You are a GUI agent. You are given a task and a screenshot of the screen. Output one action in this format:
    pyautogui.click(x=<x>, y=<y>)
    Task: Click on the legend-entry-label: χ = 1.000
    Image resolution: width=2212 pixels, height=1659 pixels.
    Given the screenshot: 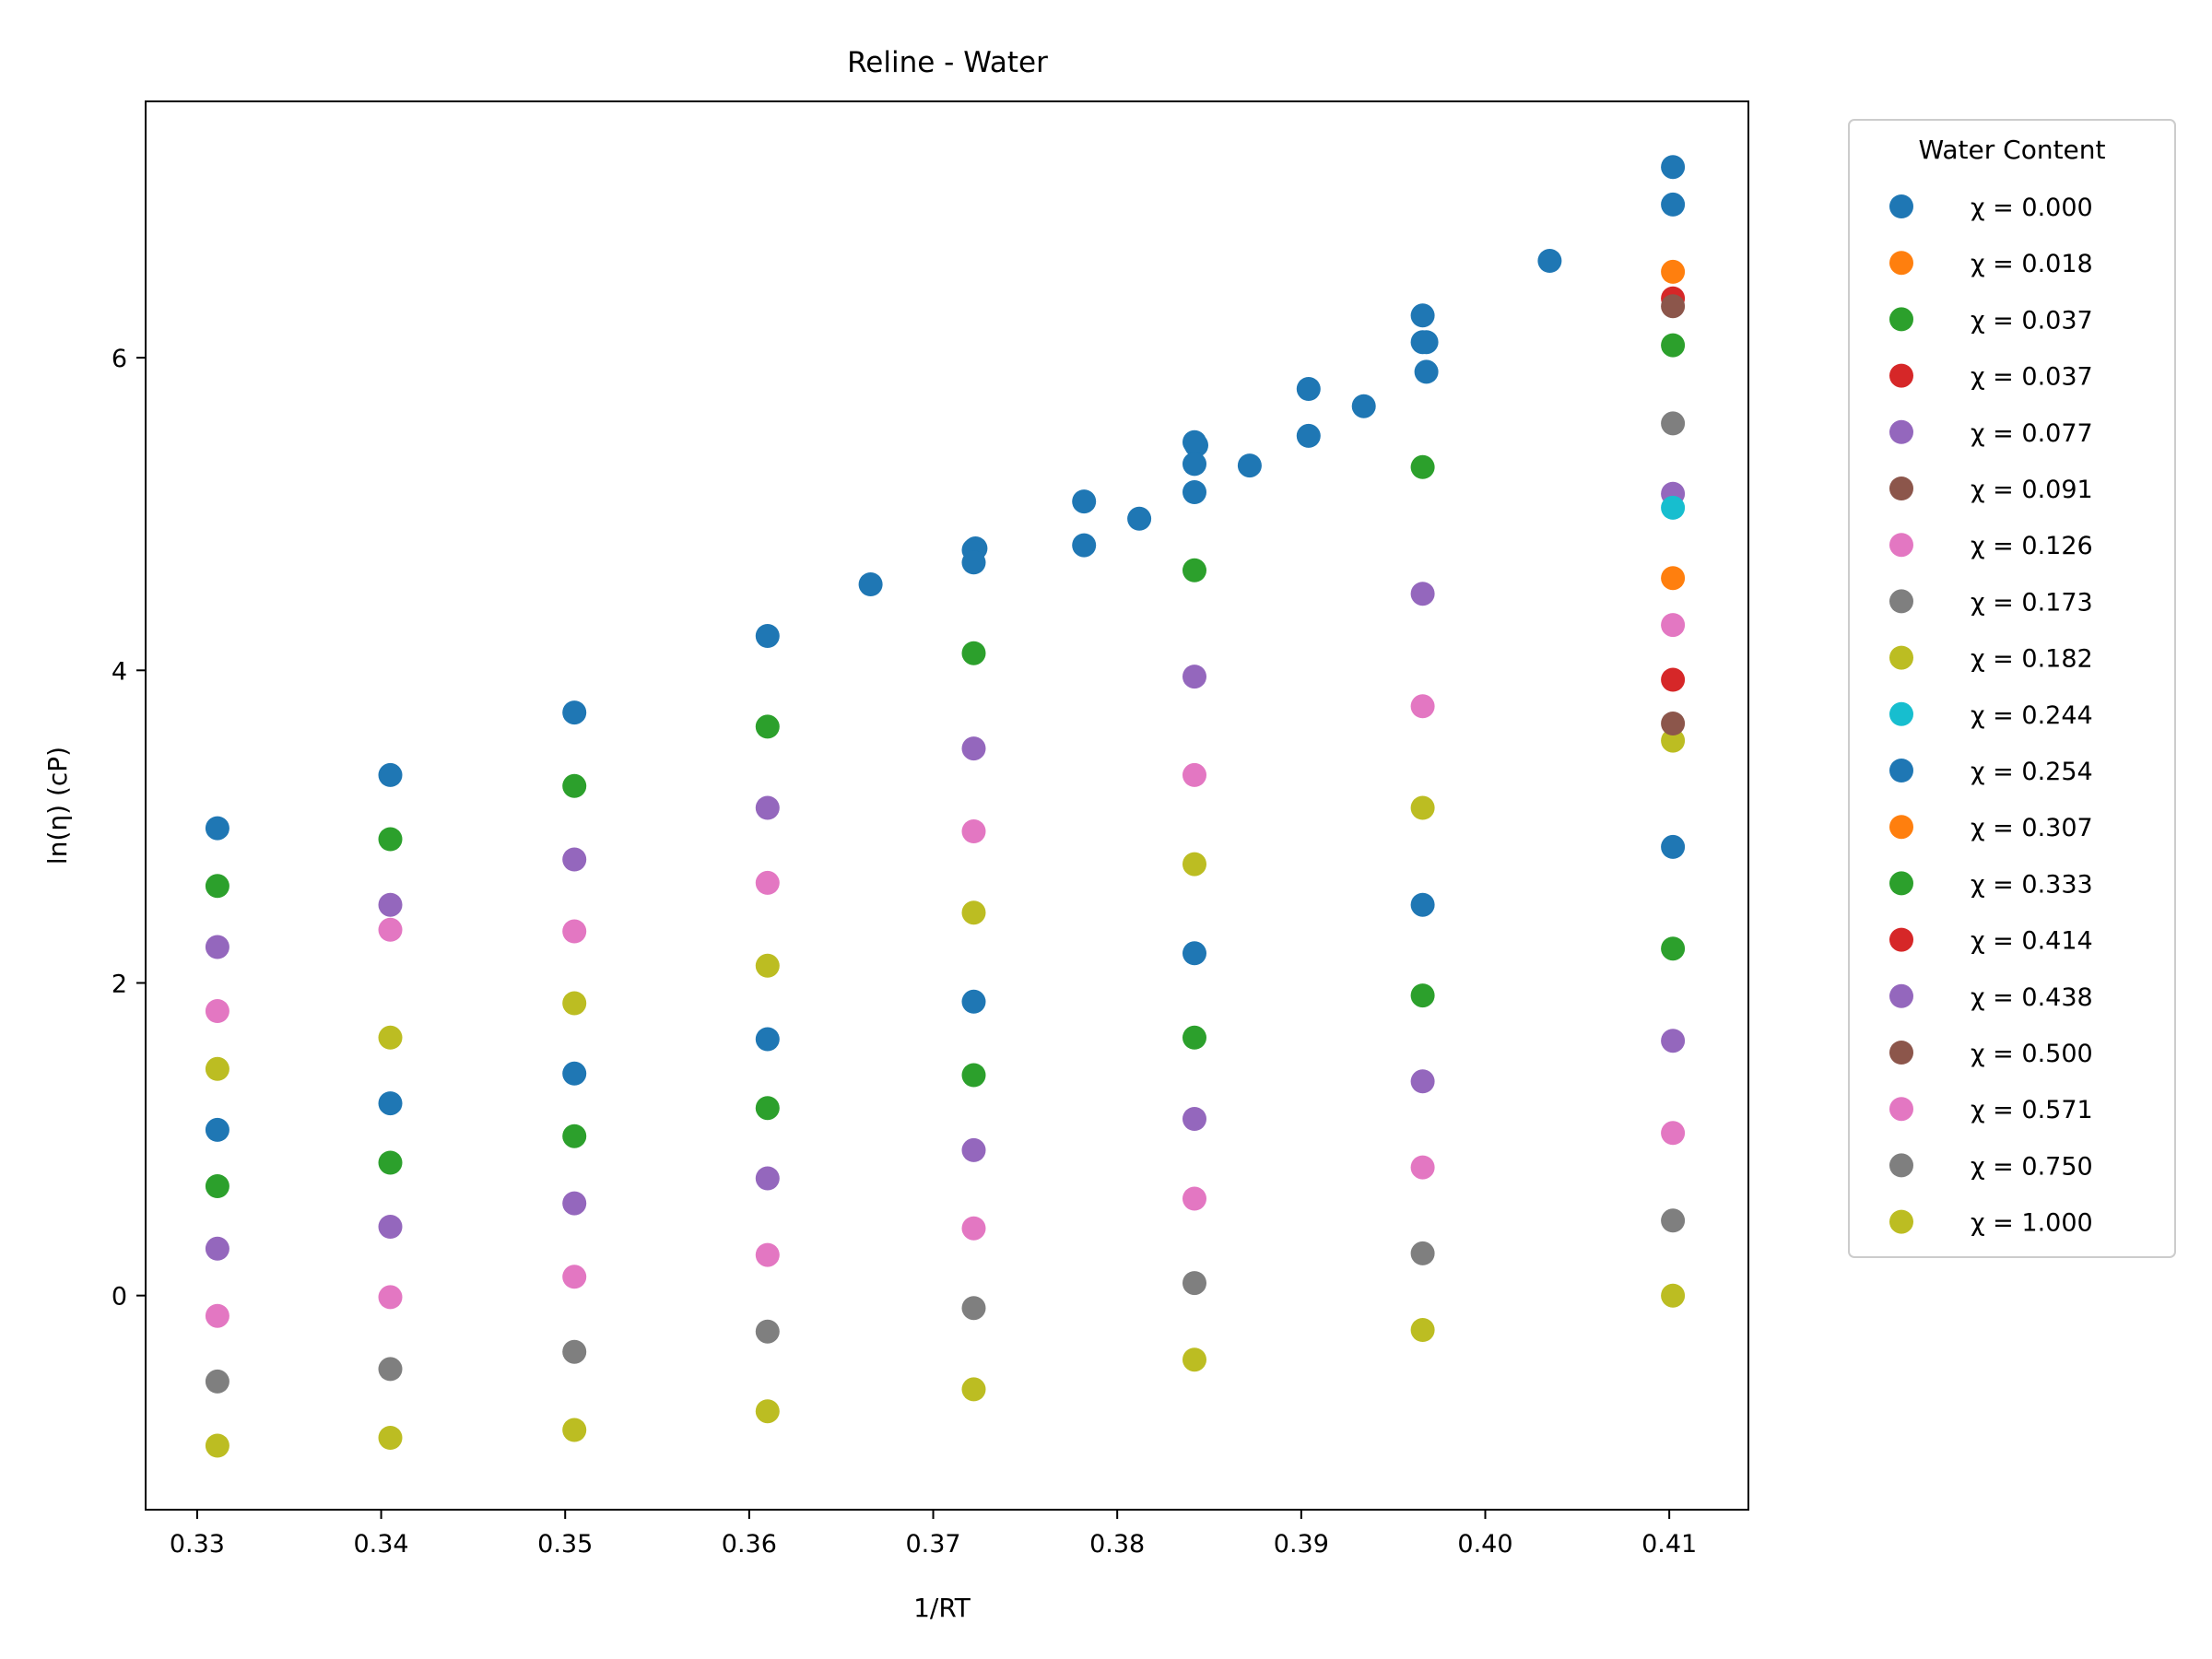 What is the action you would take?
    pyautogui.click(x=2032, y=1223)
    